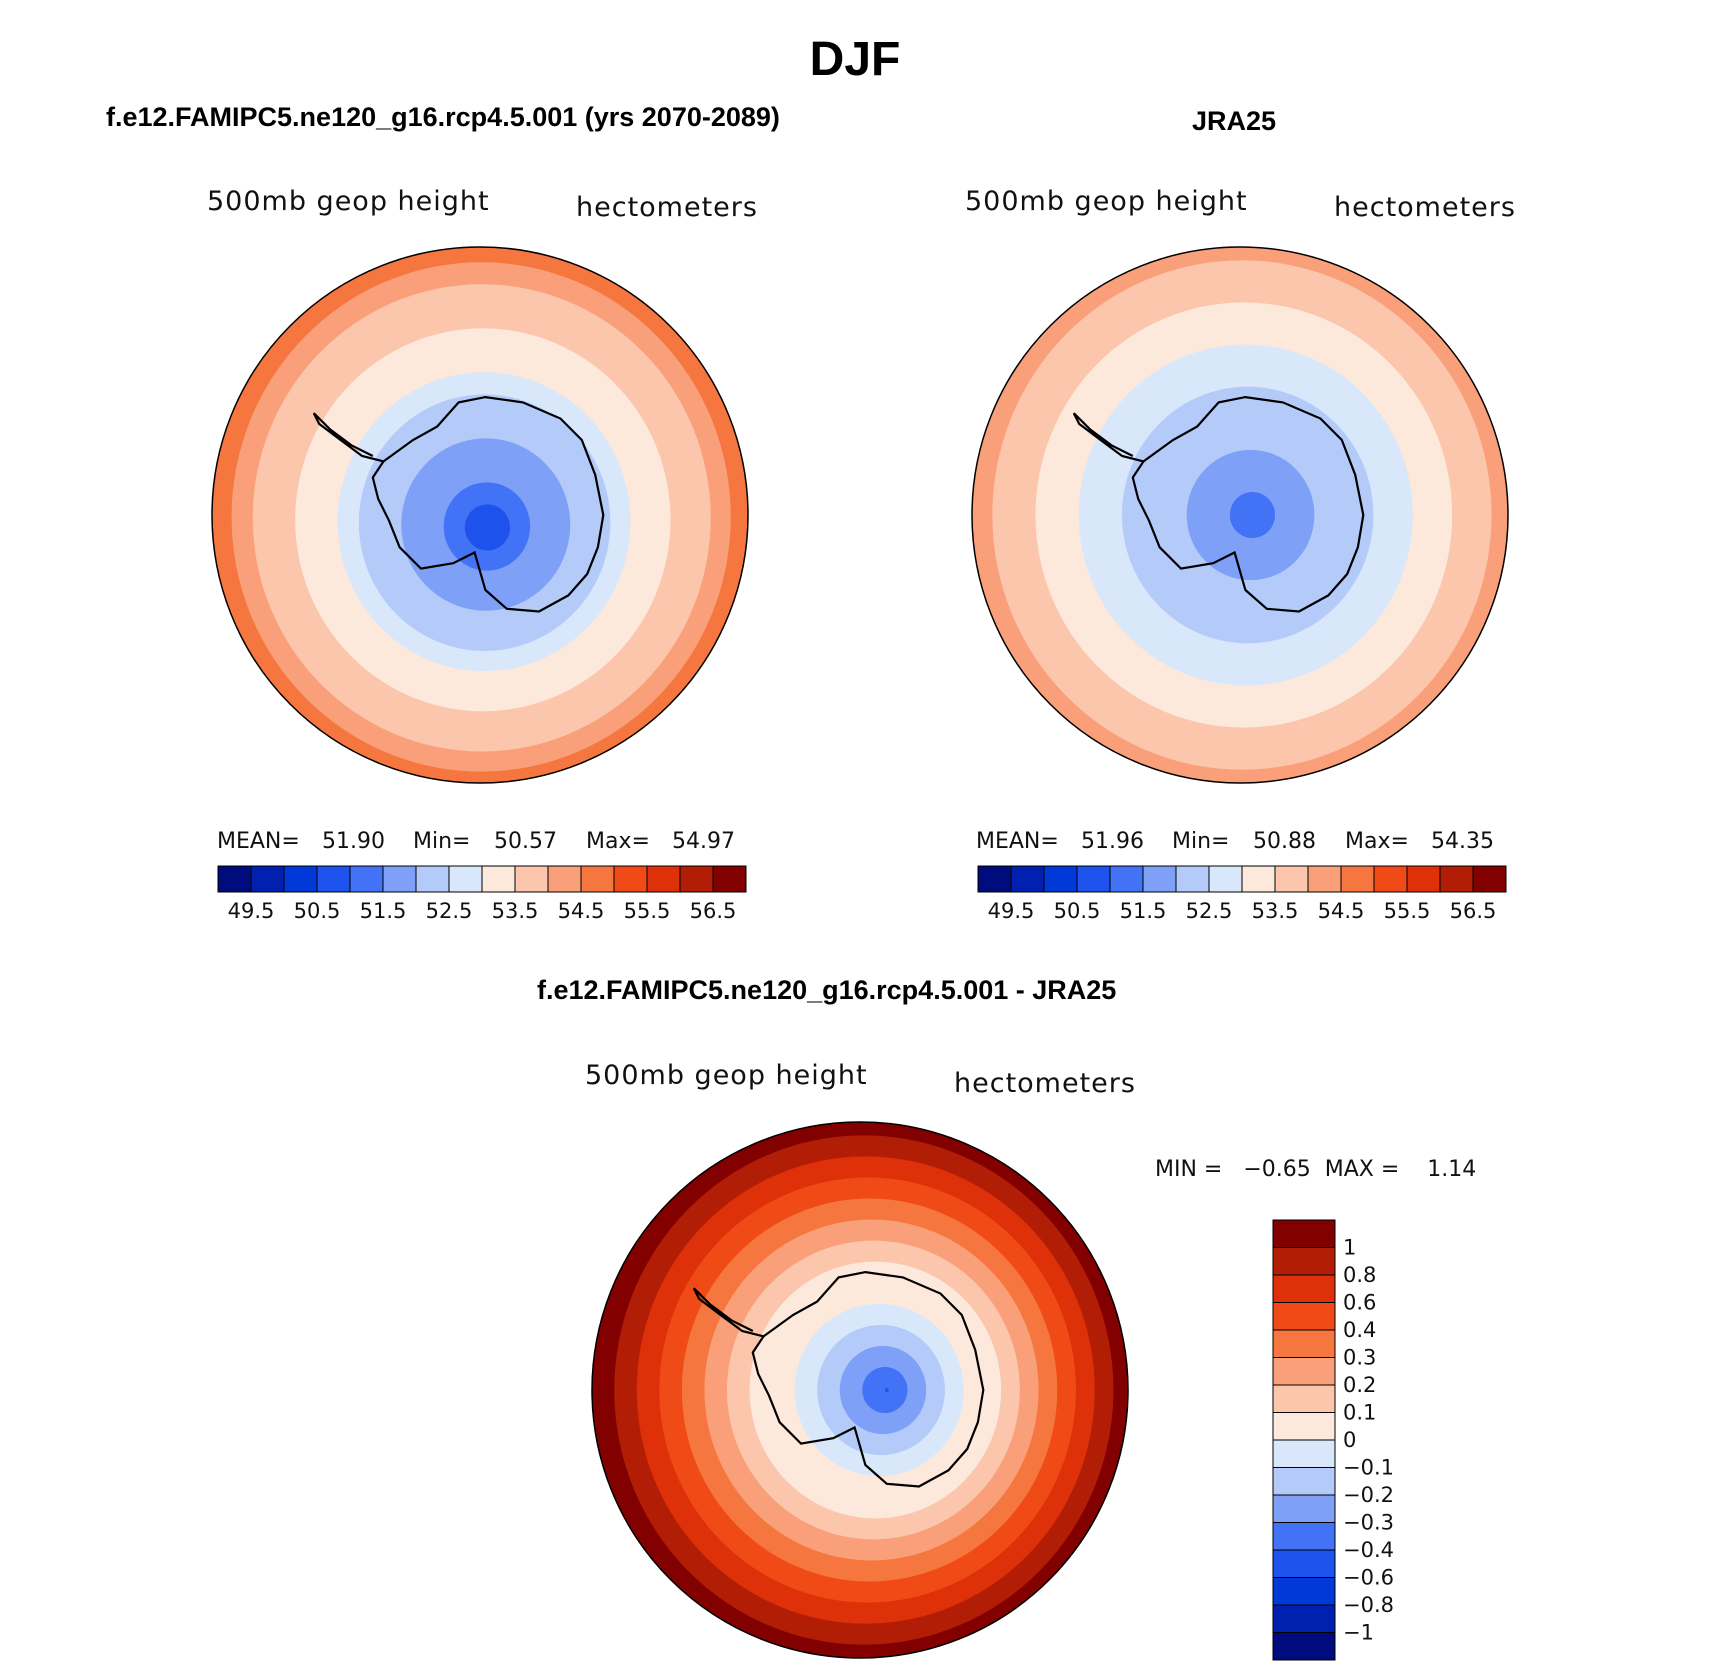  Describe the element at coordinates (1201, 841) in the screenshot. I see `obs-min-label: Min=` at that location.